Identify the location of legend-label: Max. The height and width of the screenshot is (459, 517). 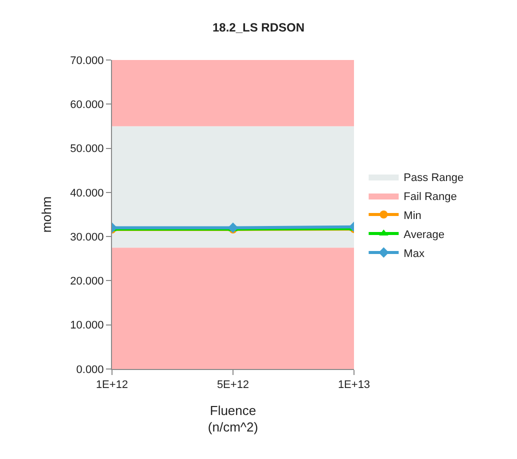
(414, 254).